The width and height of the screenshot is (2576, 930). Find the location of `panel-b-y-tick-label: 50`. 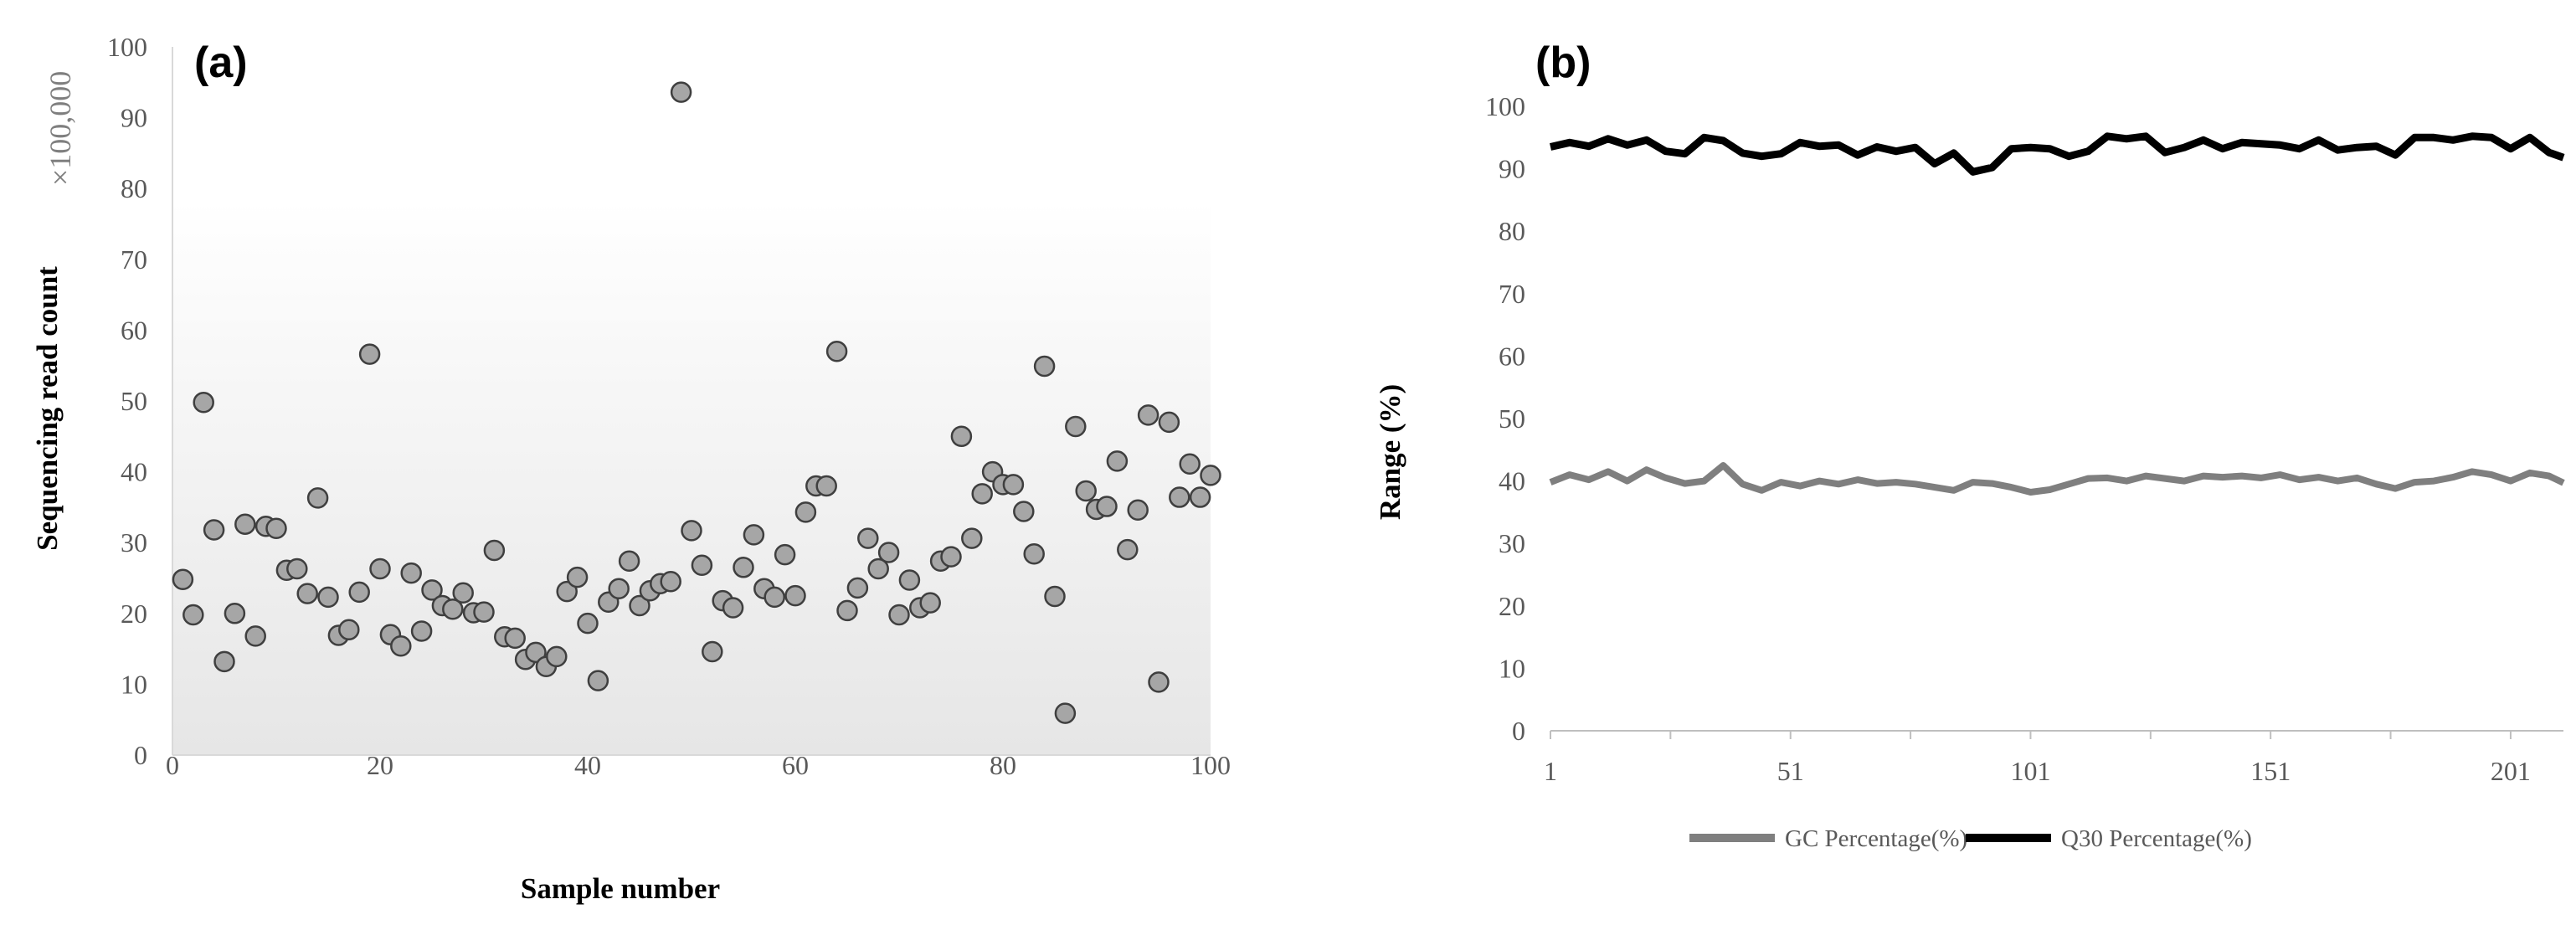

panel-b-y-tick-label: 50 is located at coordinates (1512, 418).